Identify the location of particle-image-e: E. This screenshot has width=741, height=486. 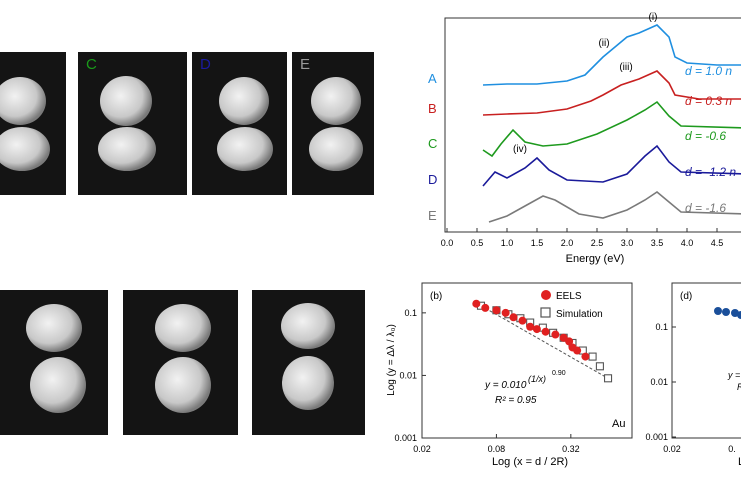
(333, 123).